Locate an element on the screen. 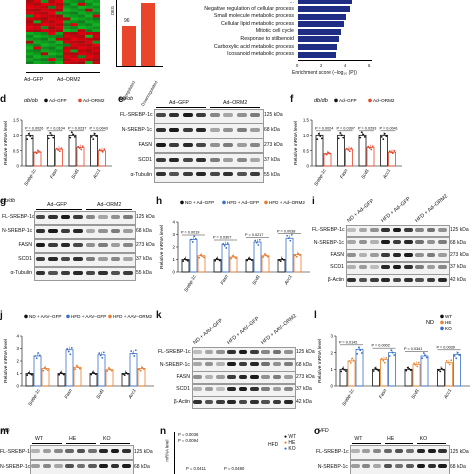  legend-label: HFD + AAV–GFP is located at coordinates (88, 316).